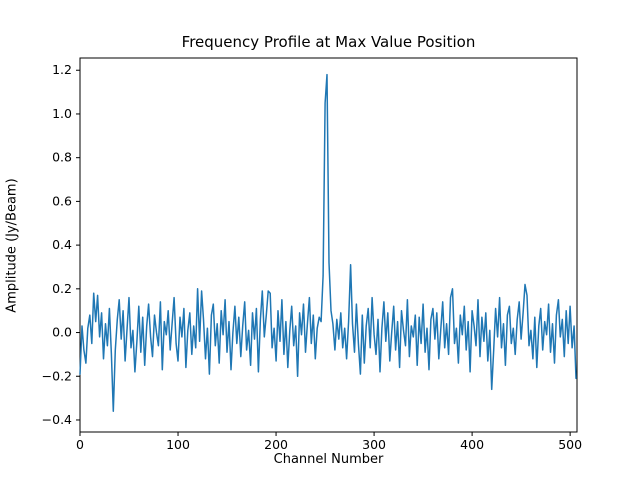 This screenshot has height=480, width=640. Describe the element at coordinates (328, 42) in the screenshot. I see `chart-title: Frequency Profile at Max Value Position` at that location.